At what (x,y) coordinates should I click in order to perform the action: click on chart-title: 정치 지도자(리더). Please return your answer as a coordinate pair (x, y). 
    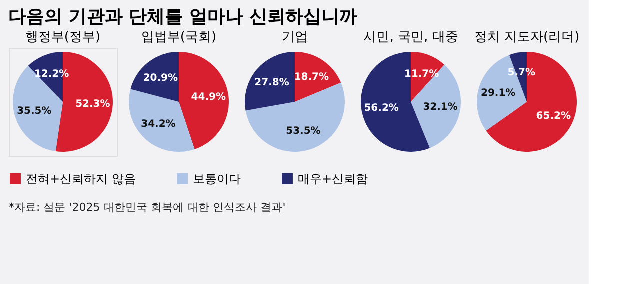
    Looking at the image, I should click on (527, 37).